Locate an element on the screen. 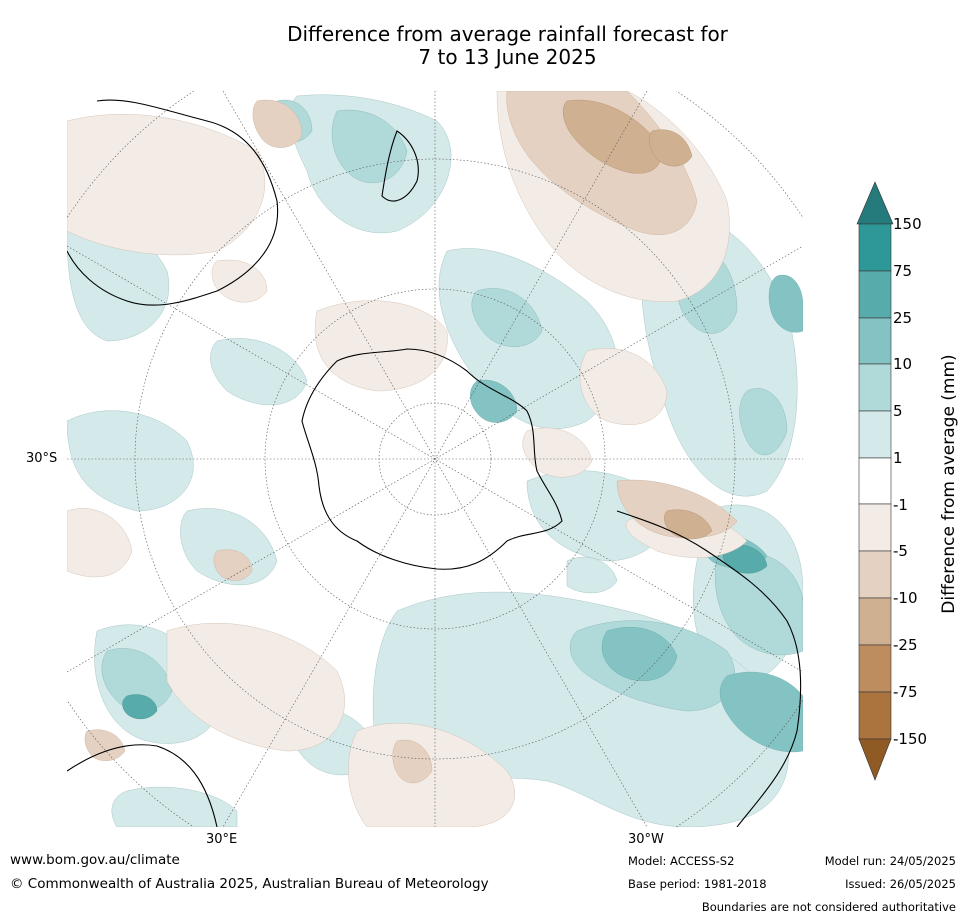 This screenshot has height=919, width=965. cb-neg150-neg75 is located at coordinates (875, 715).